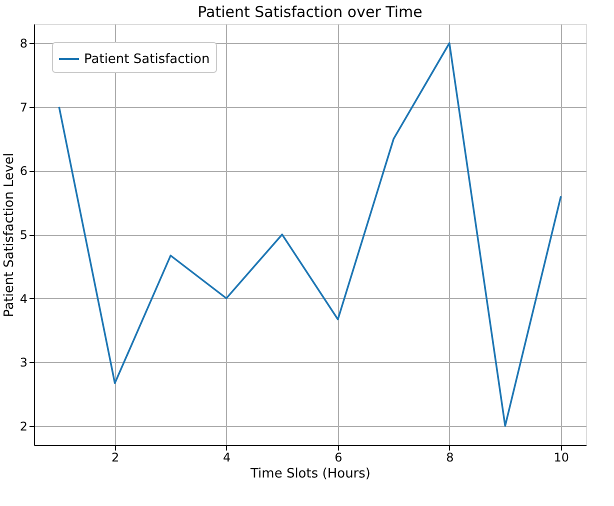  I want to click on y-tick-label: 8, so click(24, 43).